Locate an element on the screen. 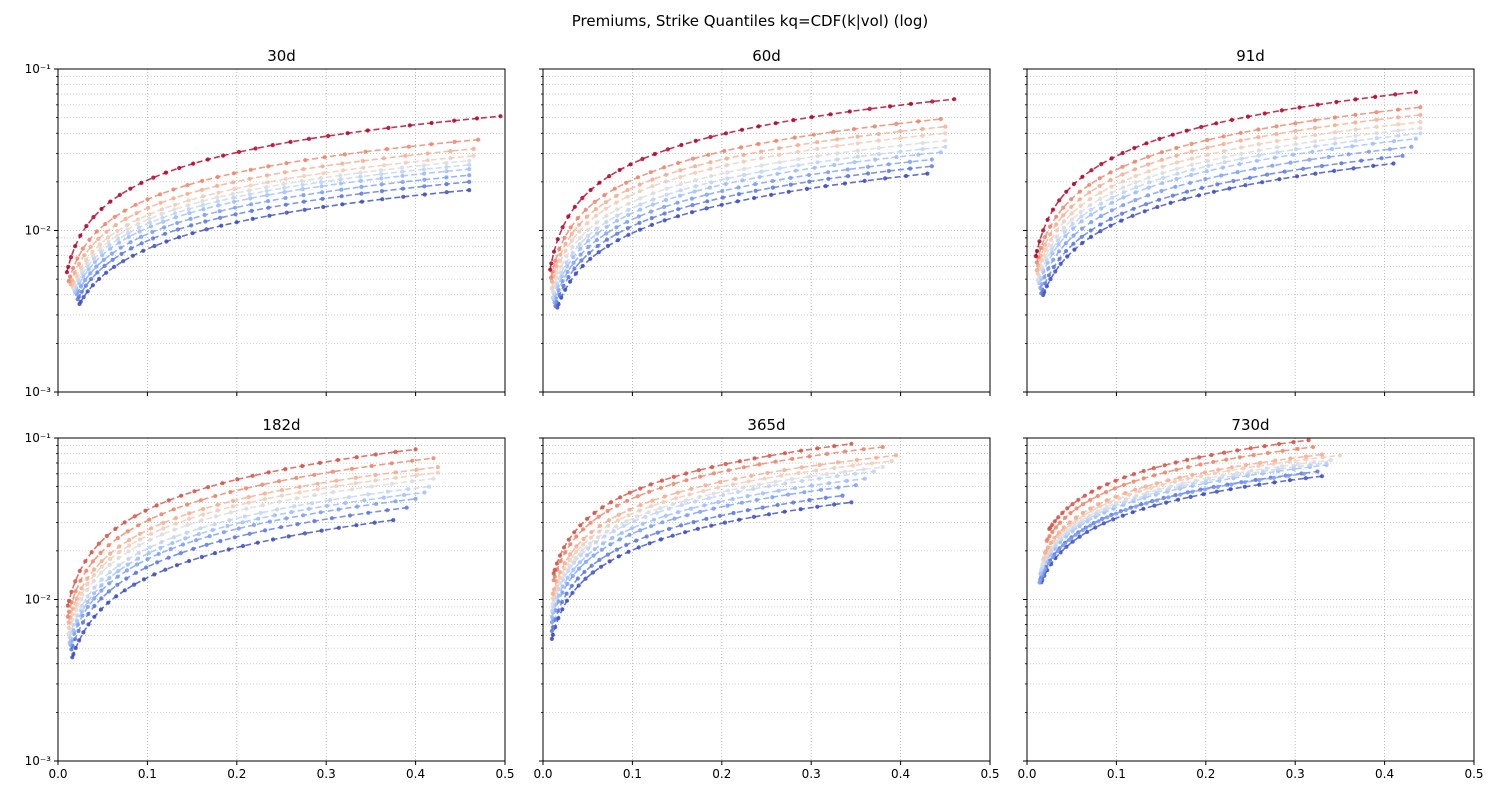 Image resolution: width=1500 pixels, height=800 pixels. subplot-title: 91d is located at coordinates (1250, 56).